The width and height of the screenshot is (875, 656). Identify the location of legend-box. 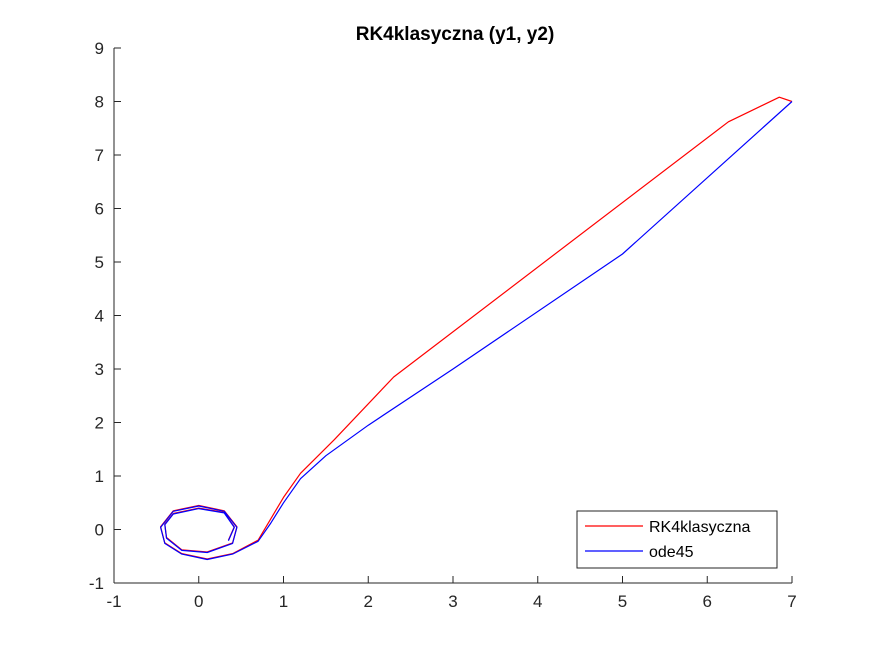
(677, 539).